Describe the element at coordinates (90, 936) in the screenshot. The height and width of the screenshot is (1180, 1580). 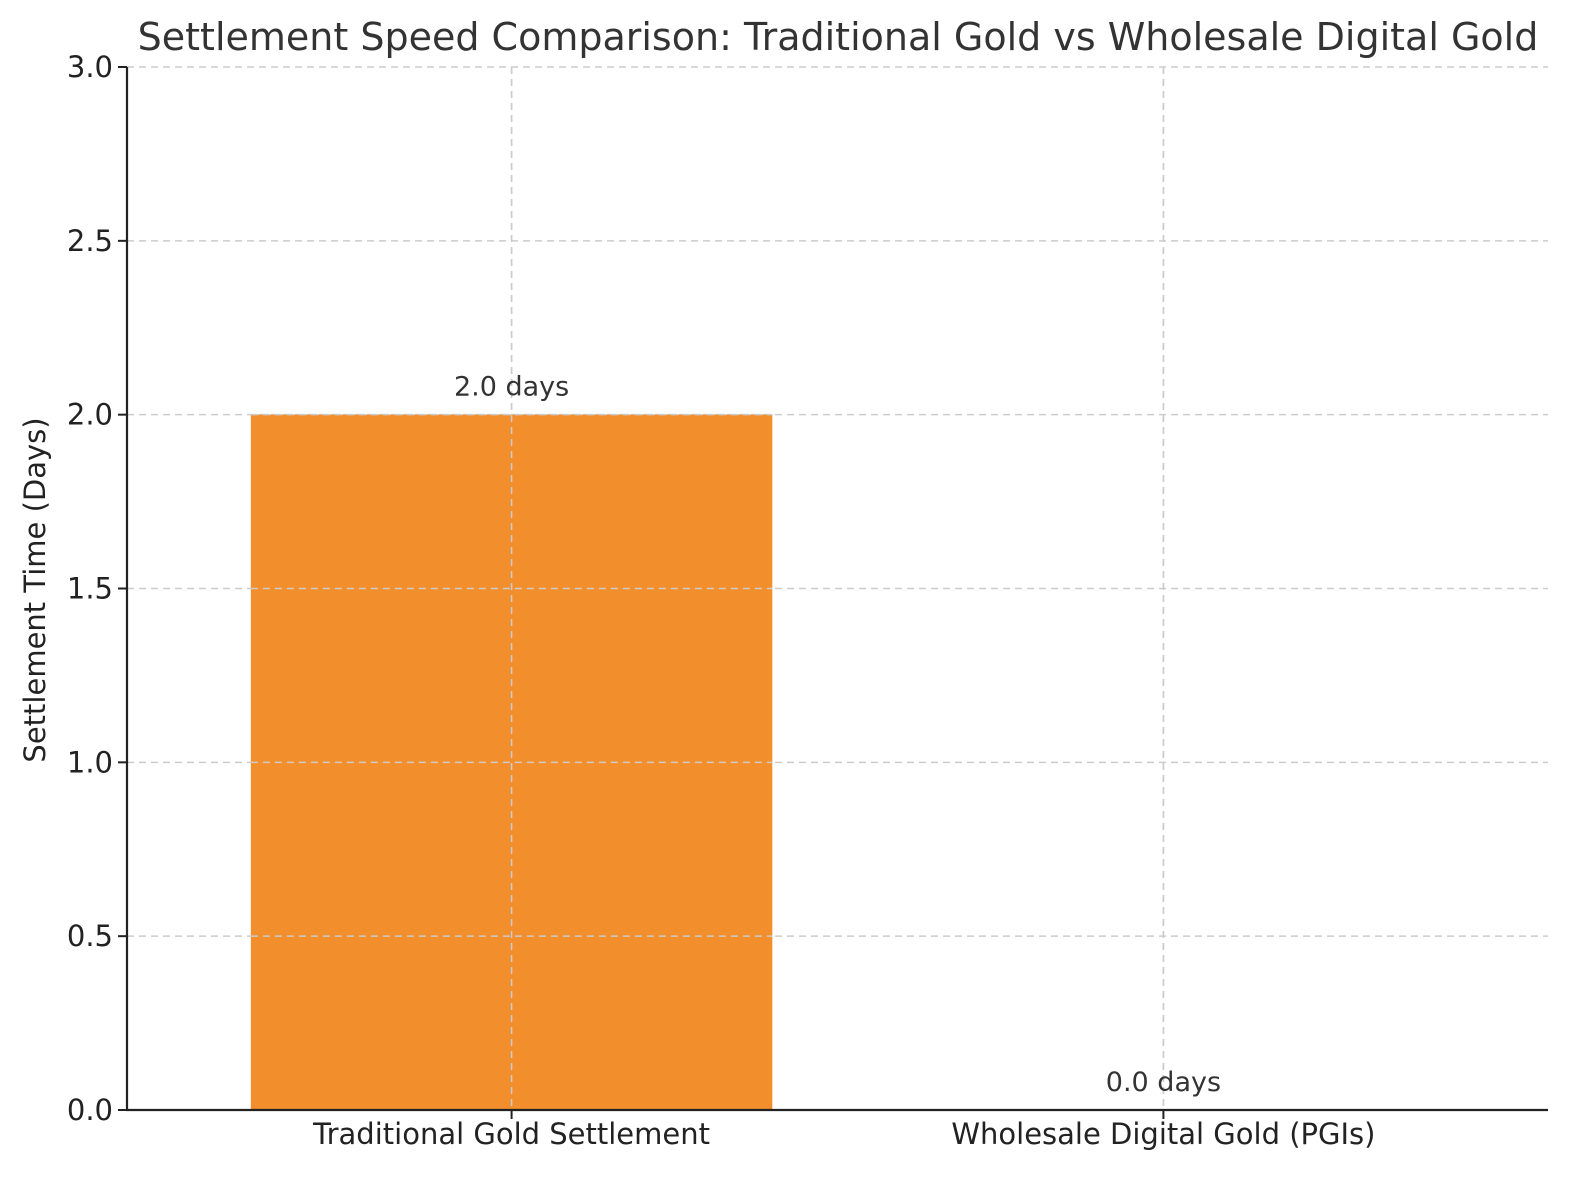
I see `y-tick-label: 0.5` at that location.